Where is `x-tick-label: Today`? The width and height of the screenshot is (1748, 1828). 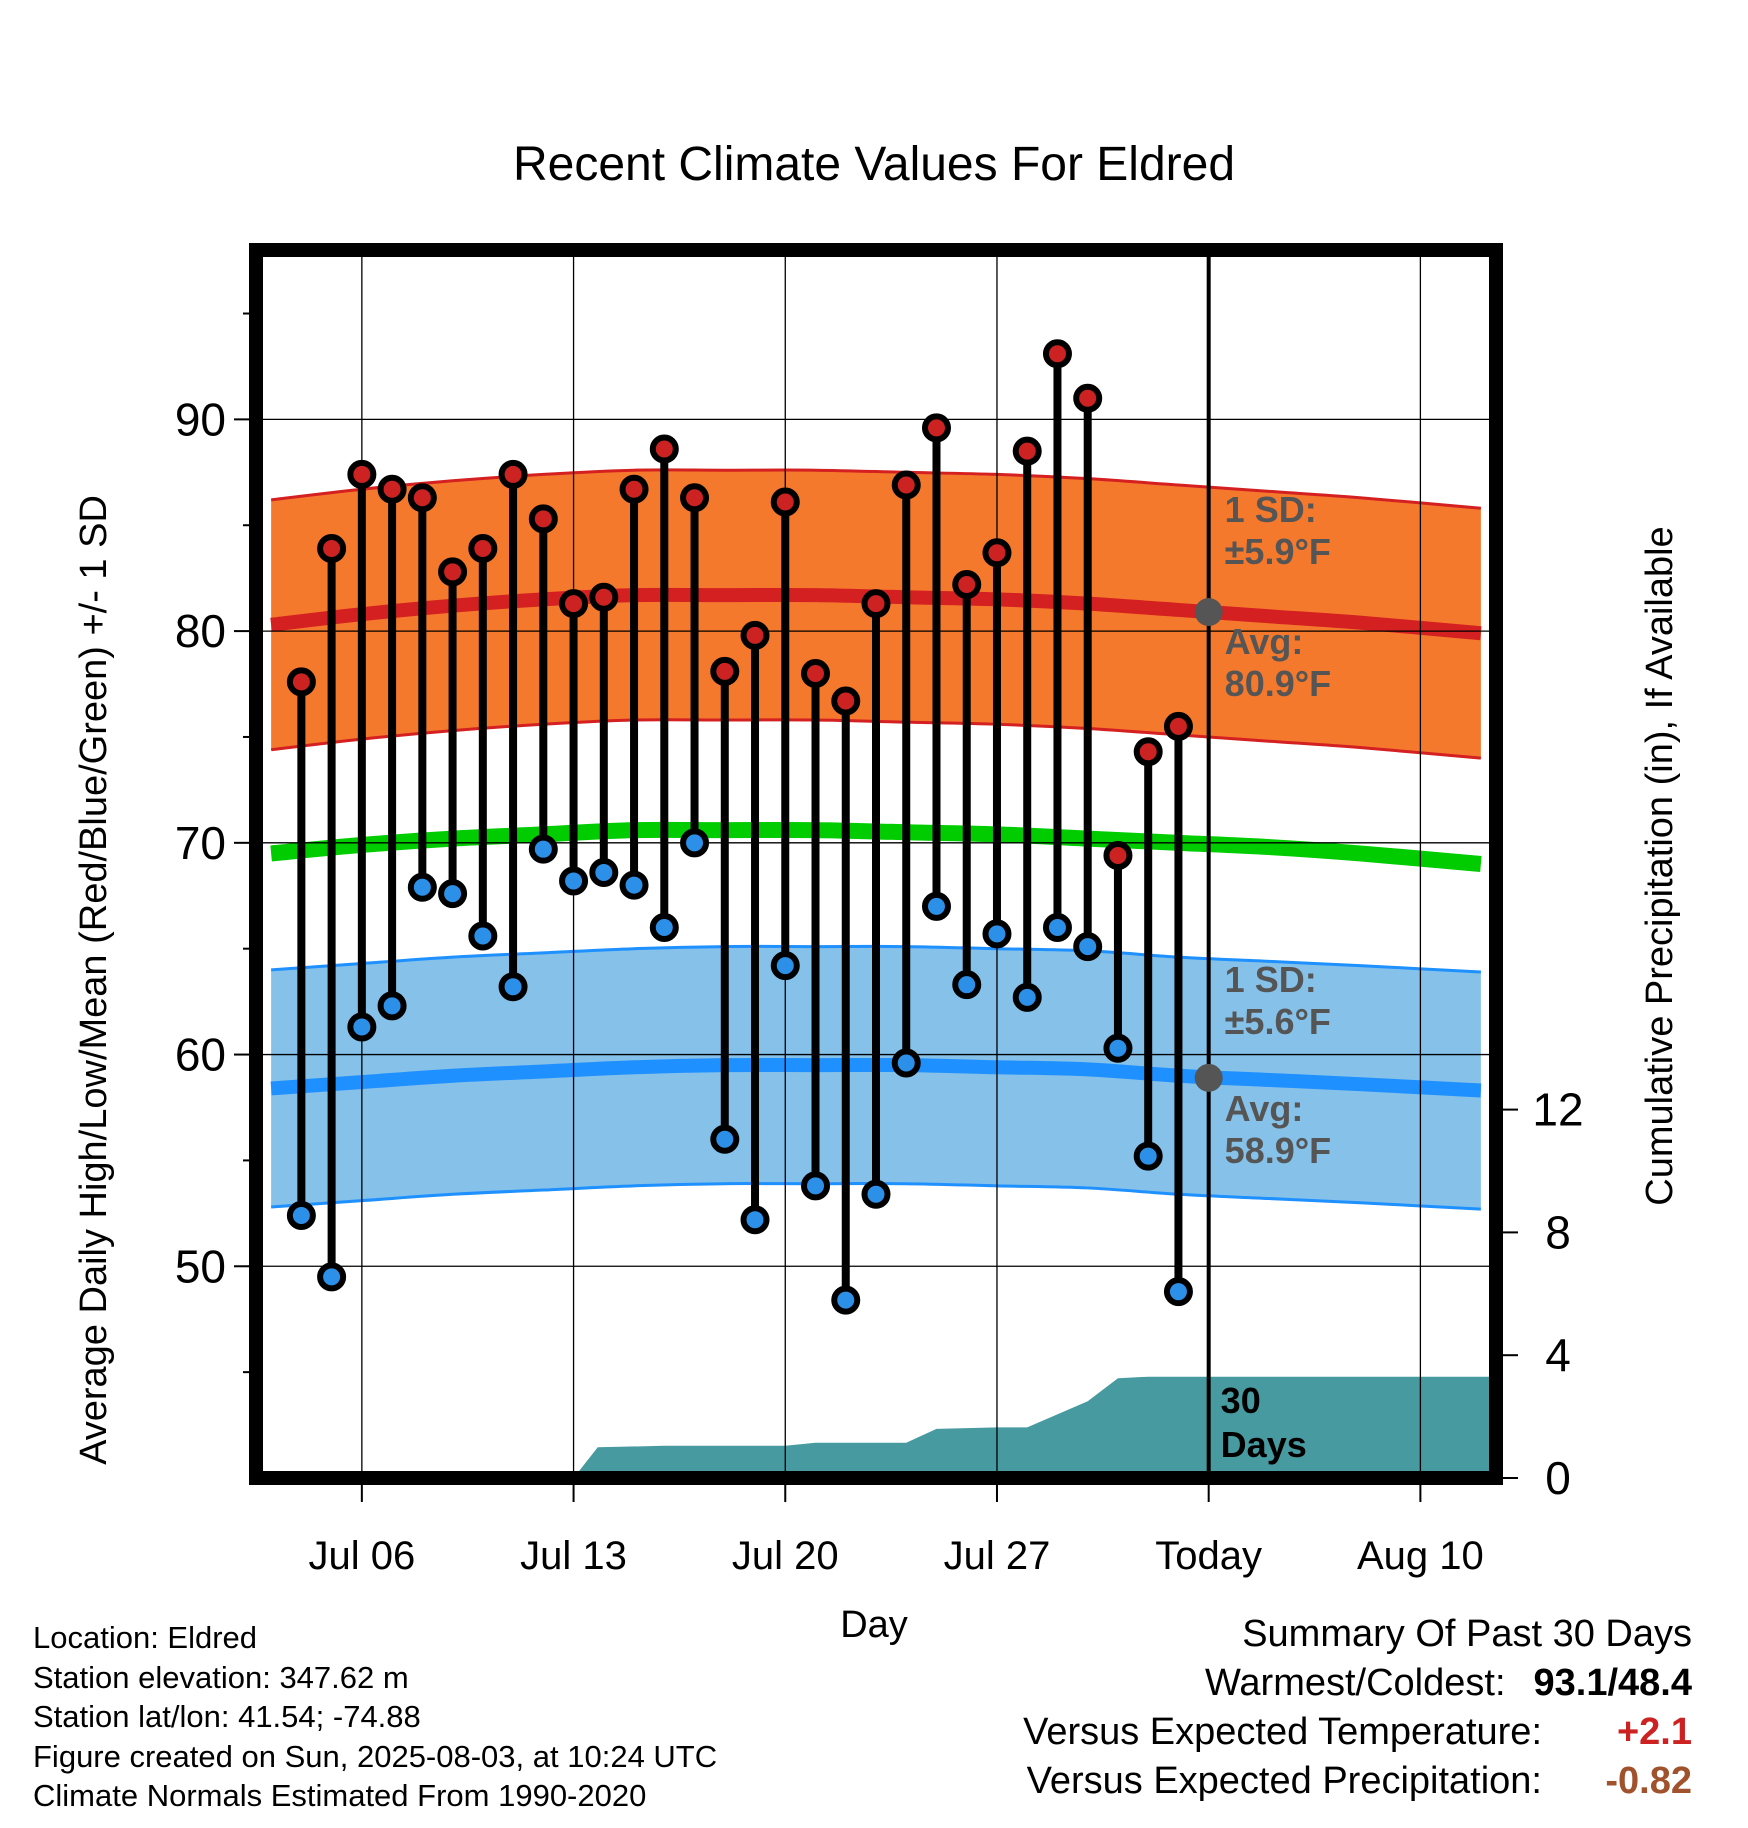 x-tick-label: Today is located at coordinates (1208, 1556).